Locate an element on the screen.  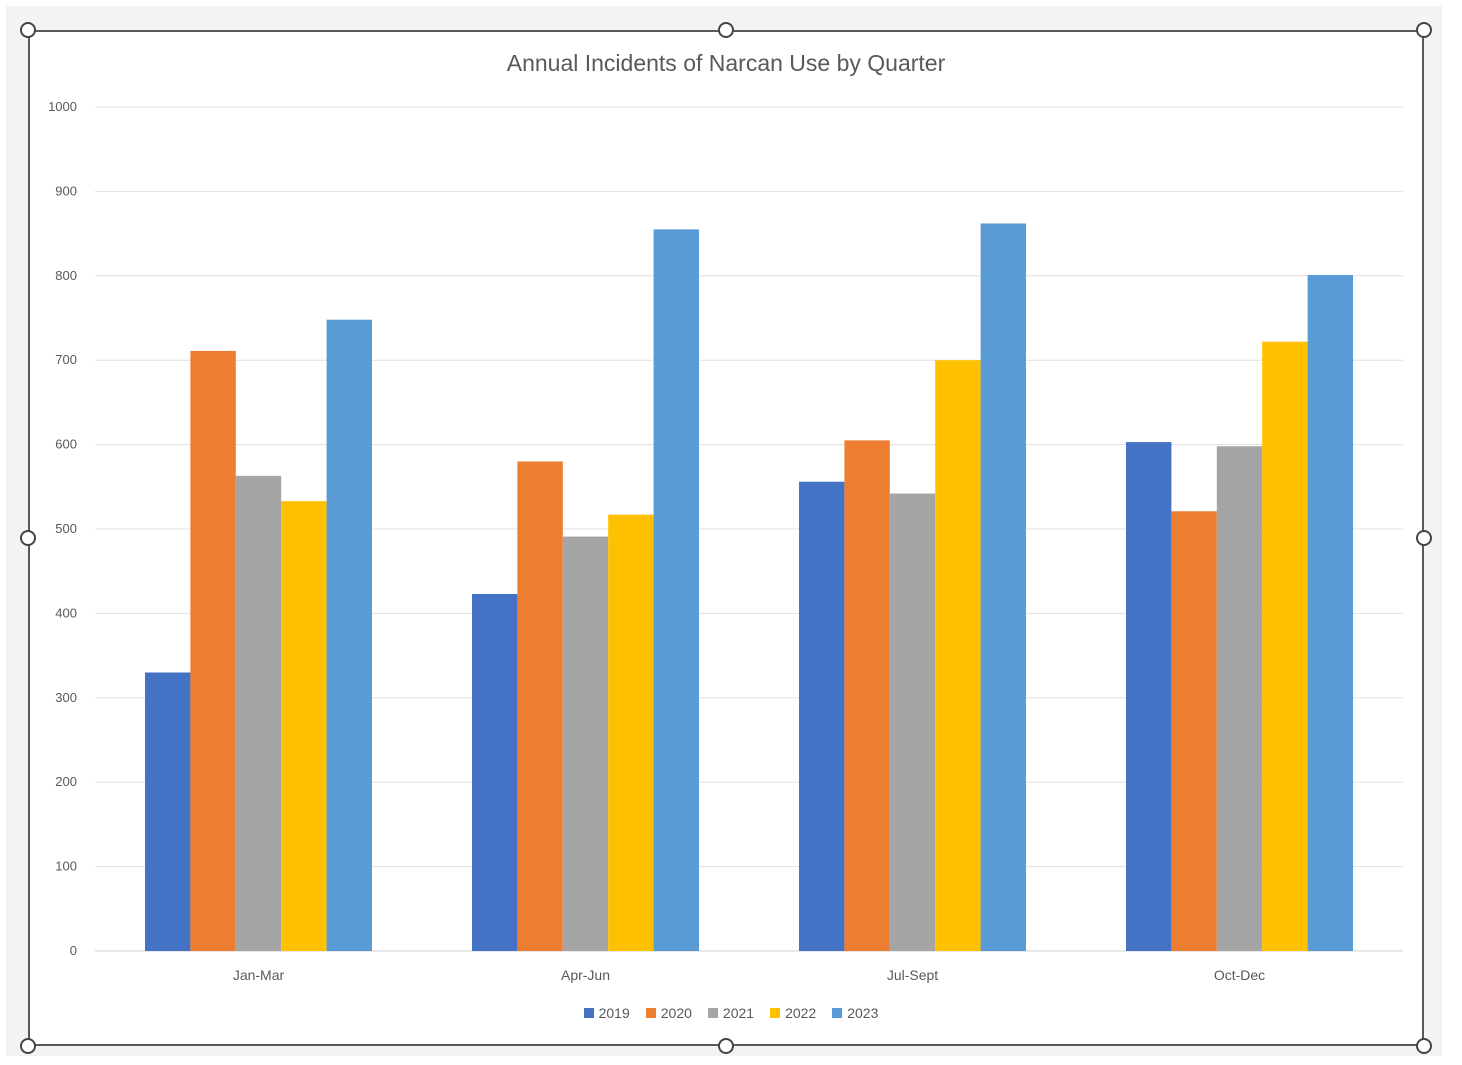
bar-2021-oct-dec is located at coordinates (1239, 698).